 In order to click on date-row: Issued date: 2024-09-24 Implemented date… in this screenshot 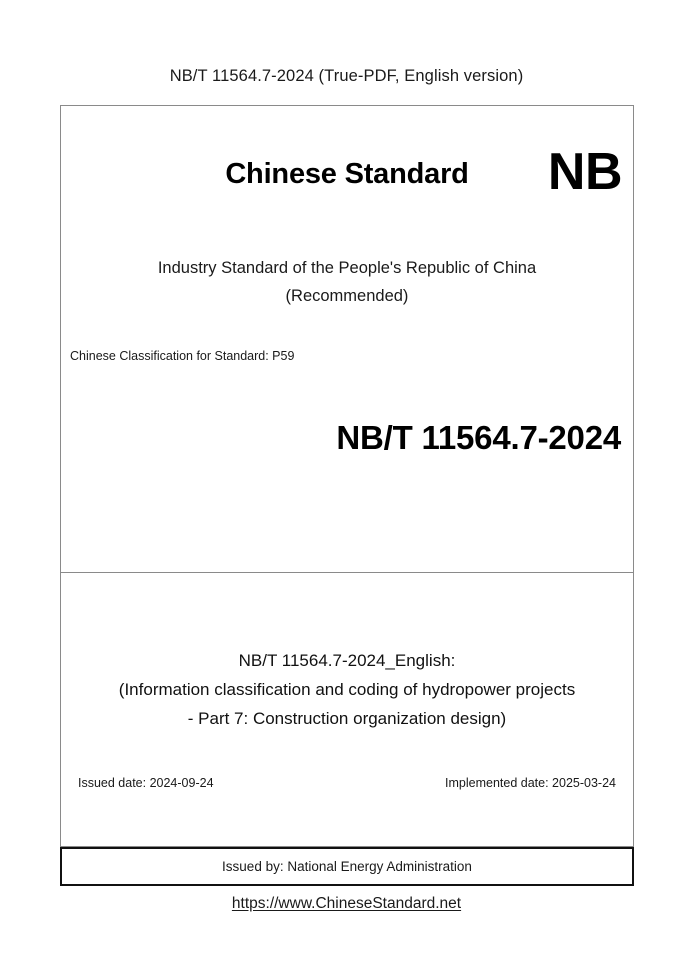, I will do `click(347, 786)`.